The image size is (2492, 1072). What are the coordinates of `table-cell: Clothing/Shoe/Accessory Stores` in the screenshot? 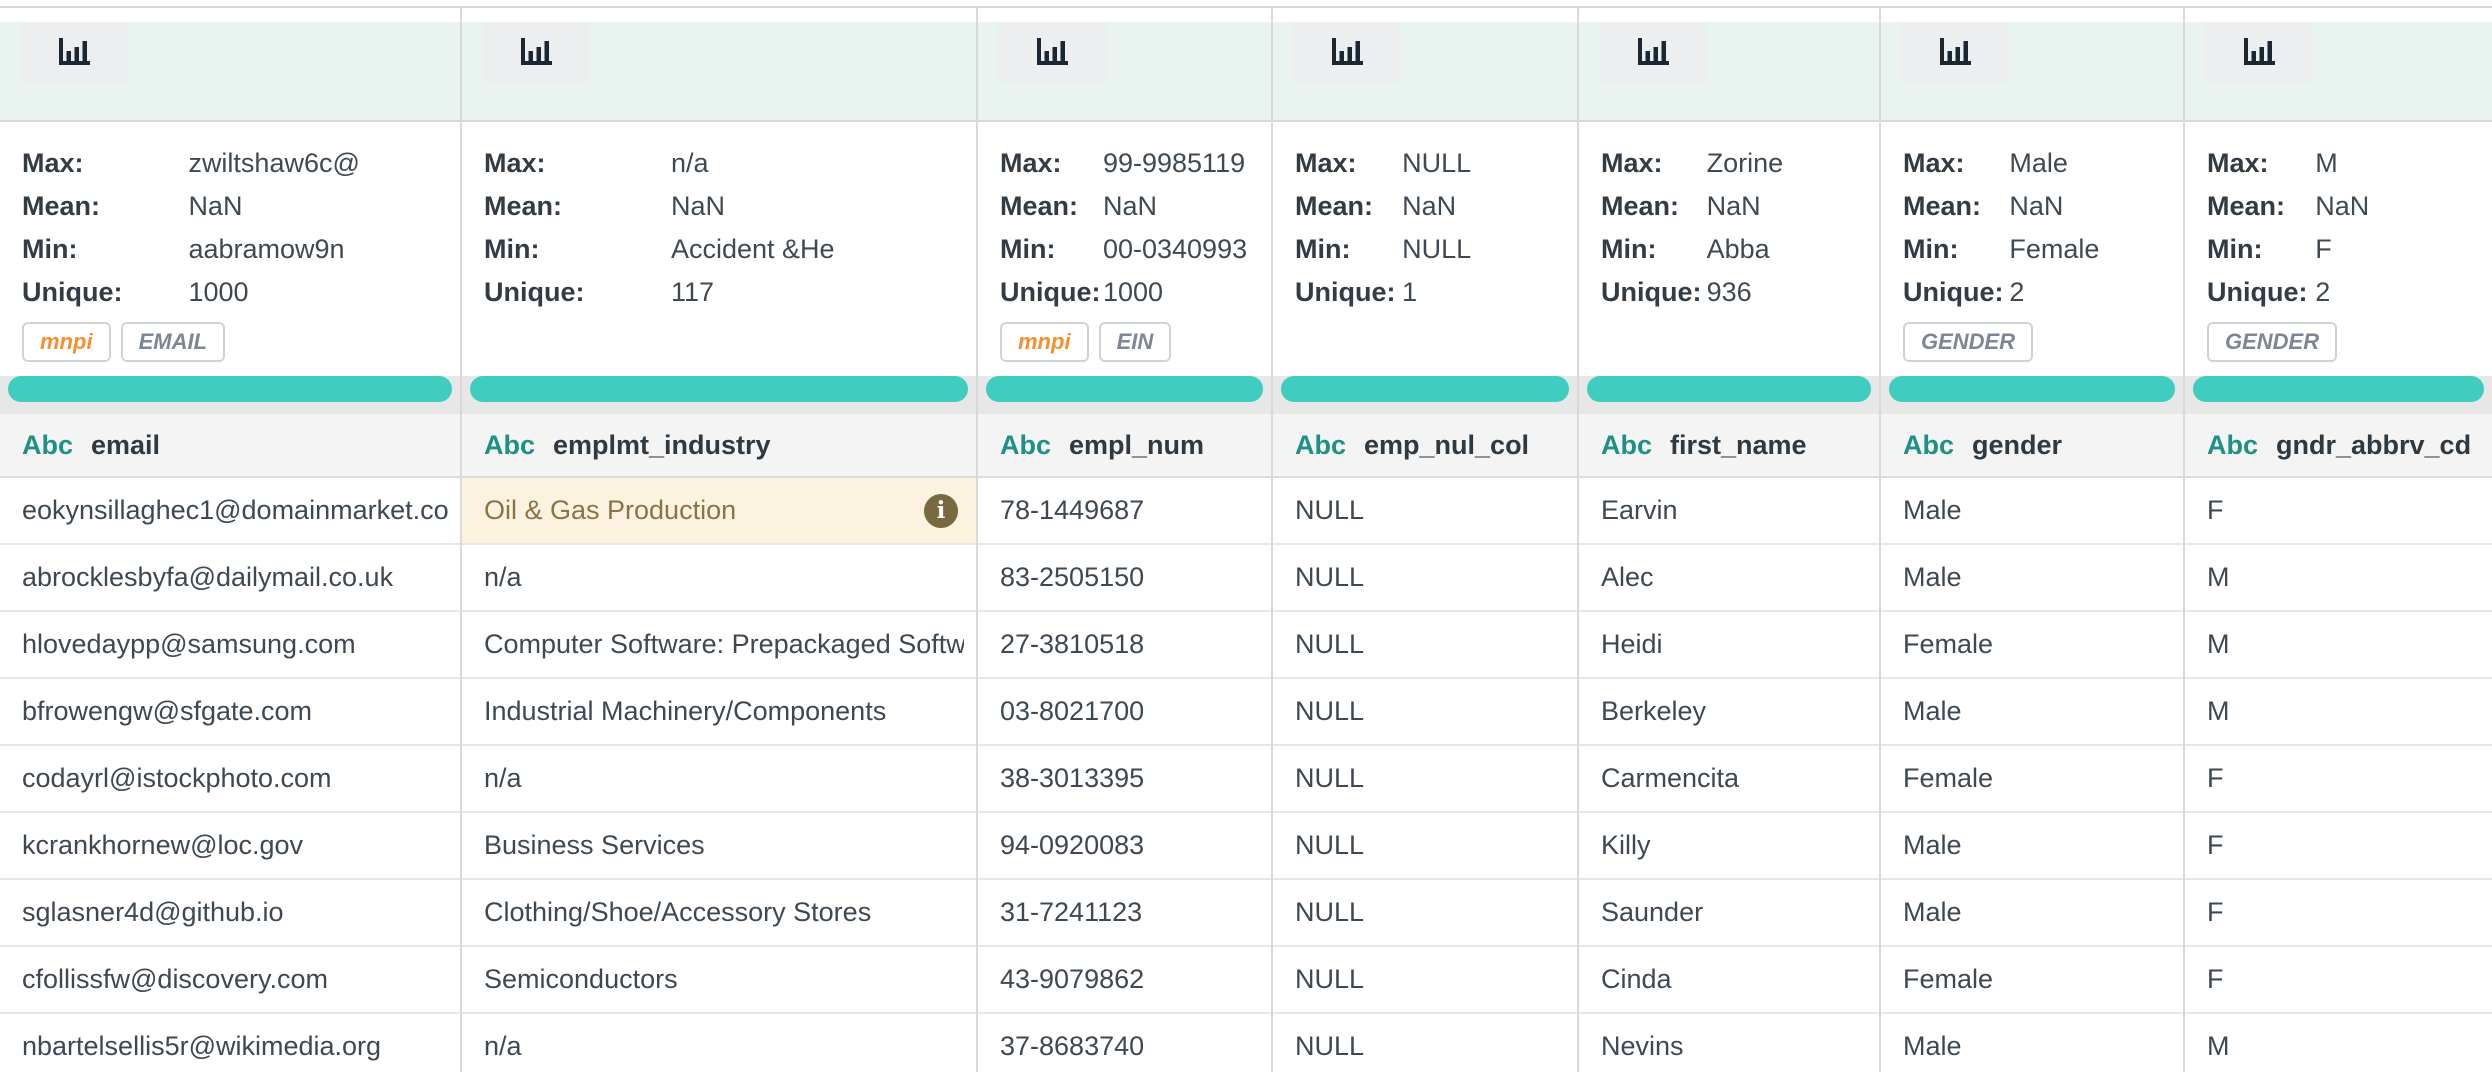 It's located at (719, 913).